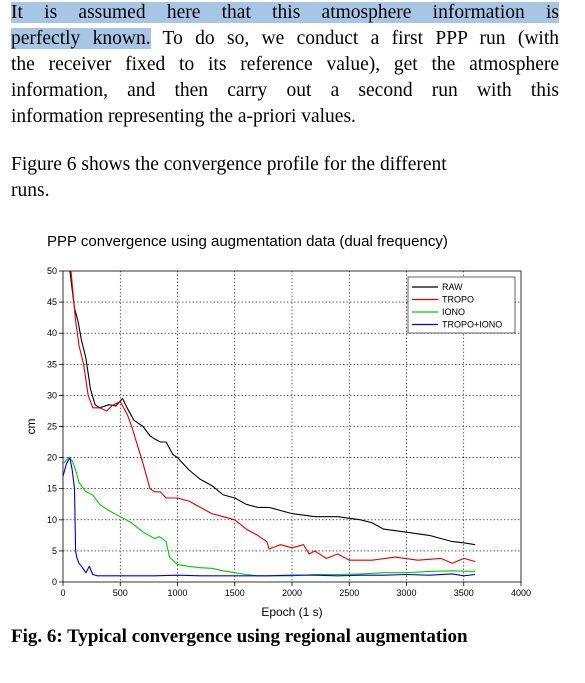  What do you see at coordinates (52, 333) in the screenshot?
I see `y-tick-label: 40` at bounding box center [52, 333].